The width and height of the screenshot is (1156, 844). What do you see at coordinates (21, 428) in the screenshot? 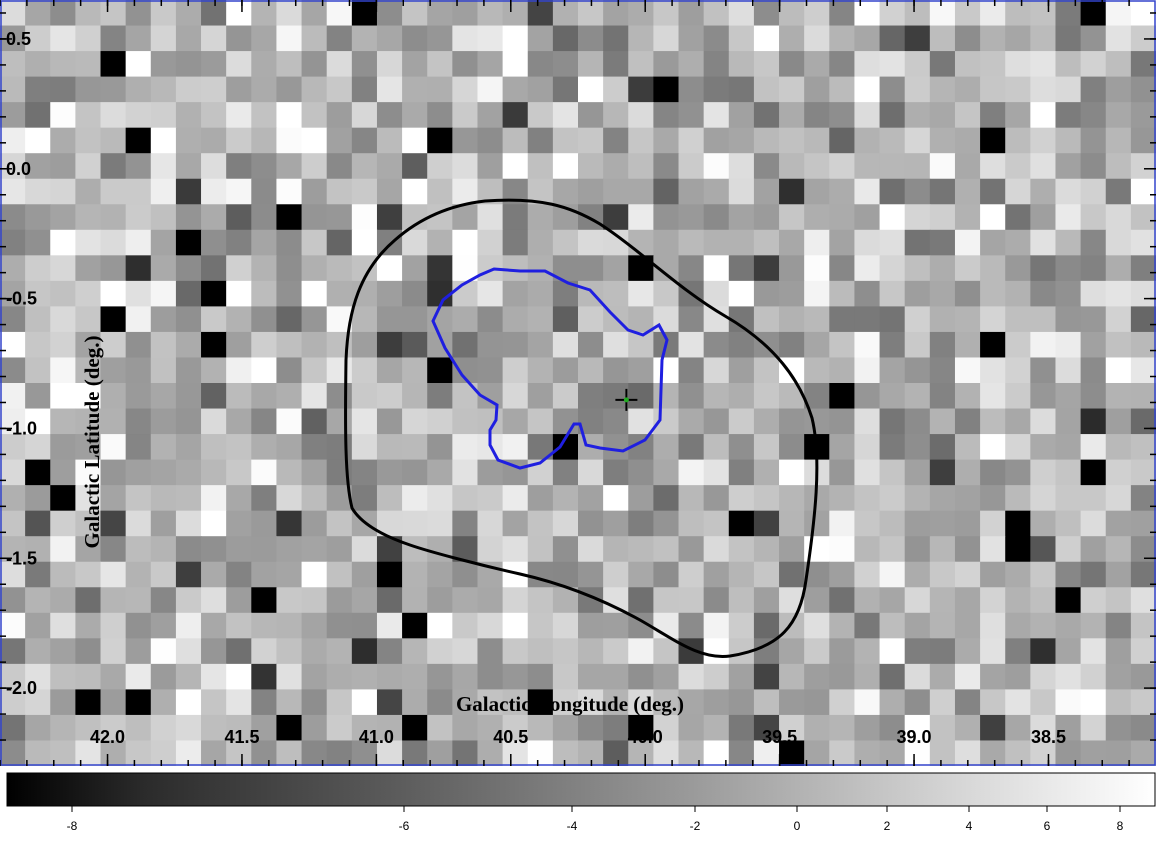
I see `y-tick-label: -1.0` at bounding box center [21, 428].